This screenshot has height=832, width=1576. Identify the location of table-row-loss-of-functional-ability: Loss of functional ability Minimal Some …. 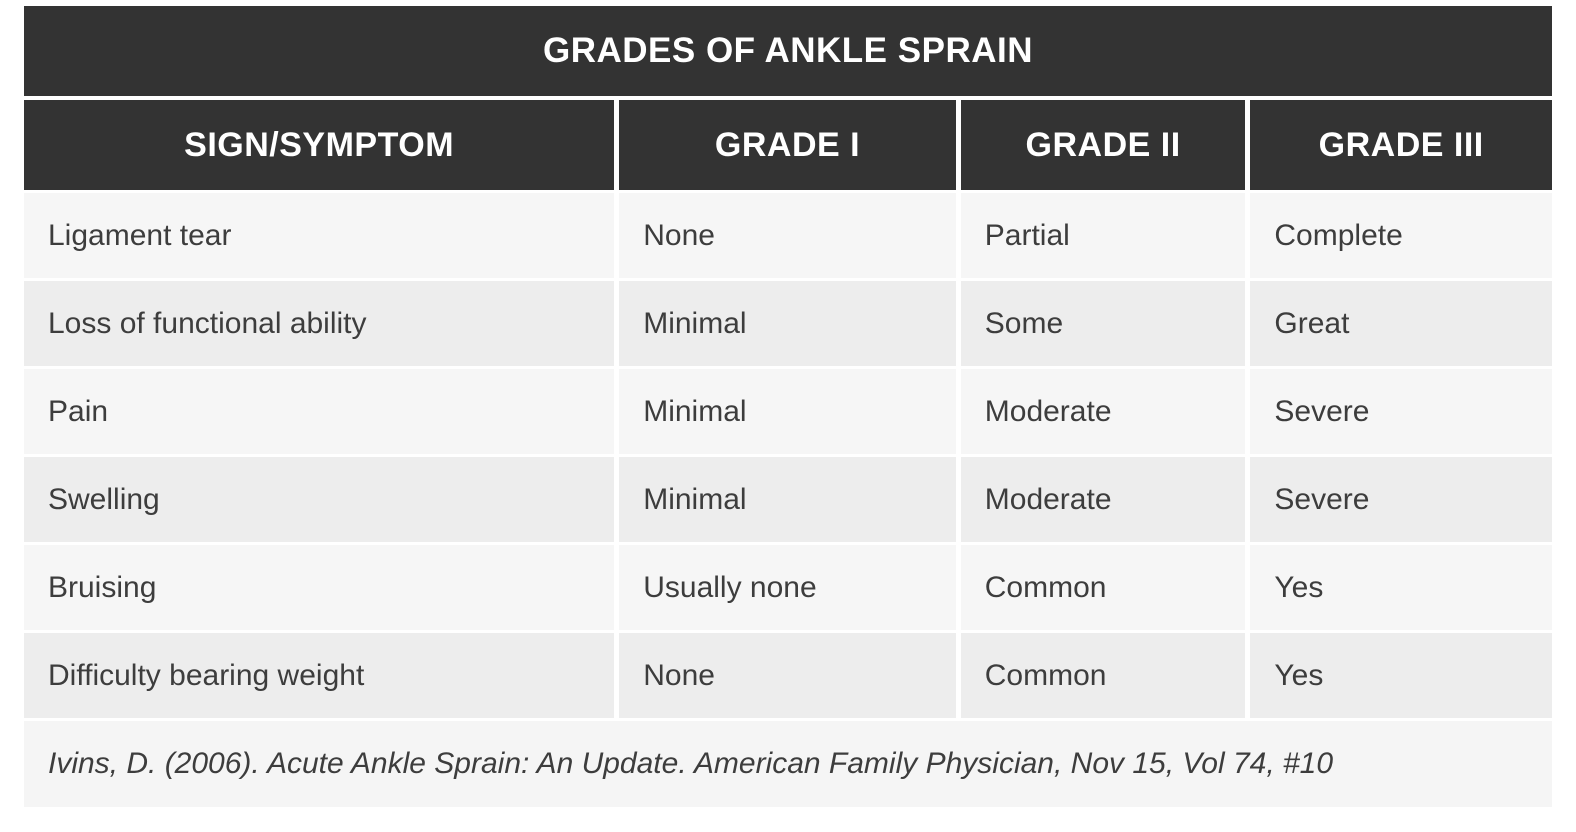
(788, 323).